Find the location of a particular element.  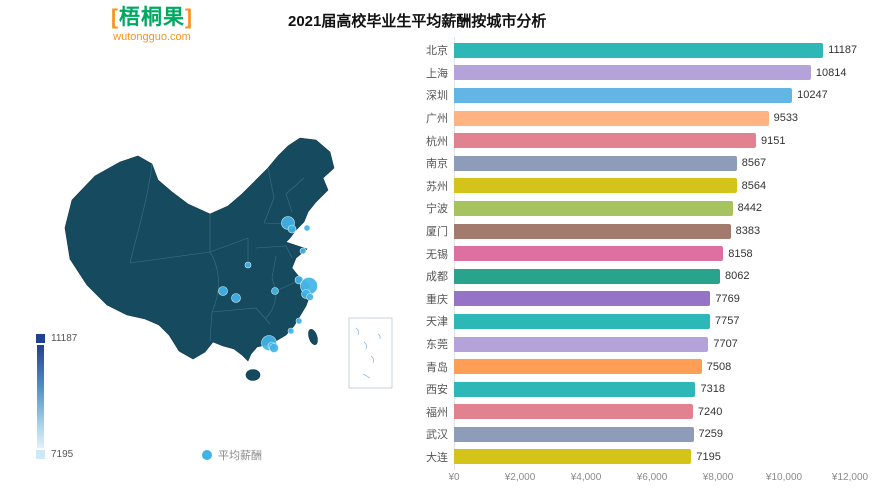

bar-track: 7508 is located at coordinates (670, 367).